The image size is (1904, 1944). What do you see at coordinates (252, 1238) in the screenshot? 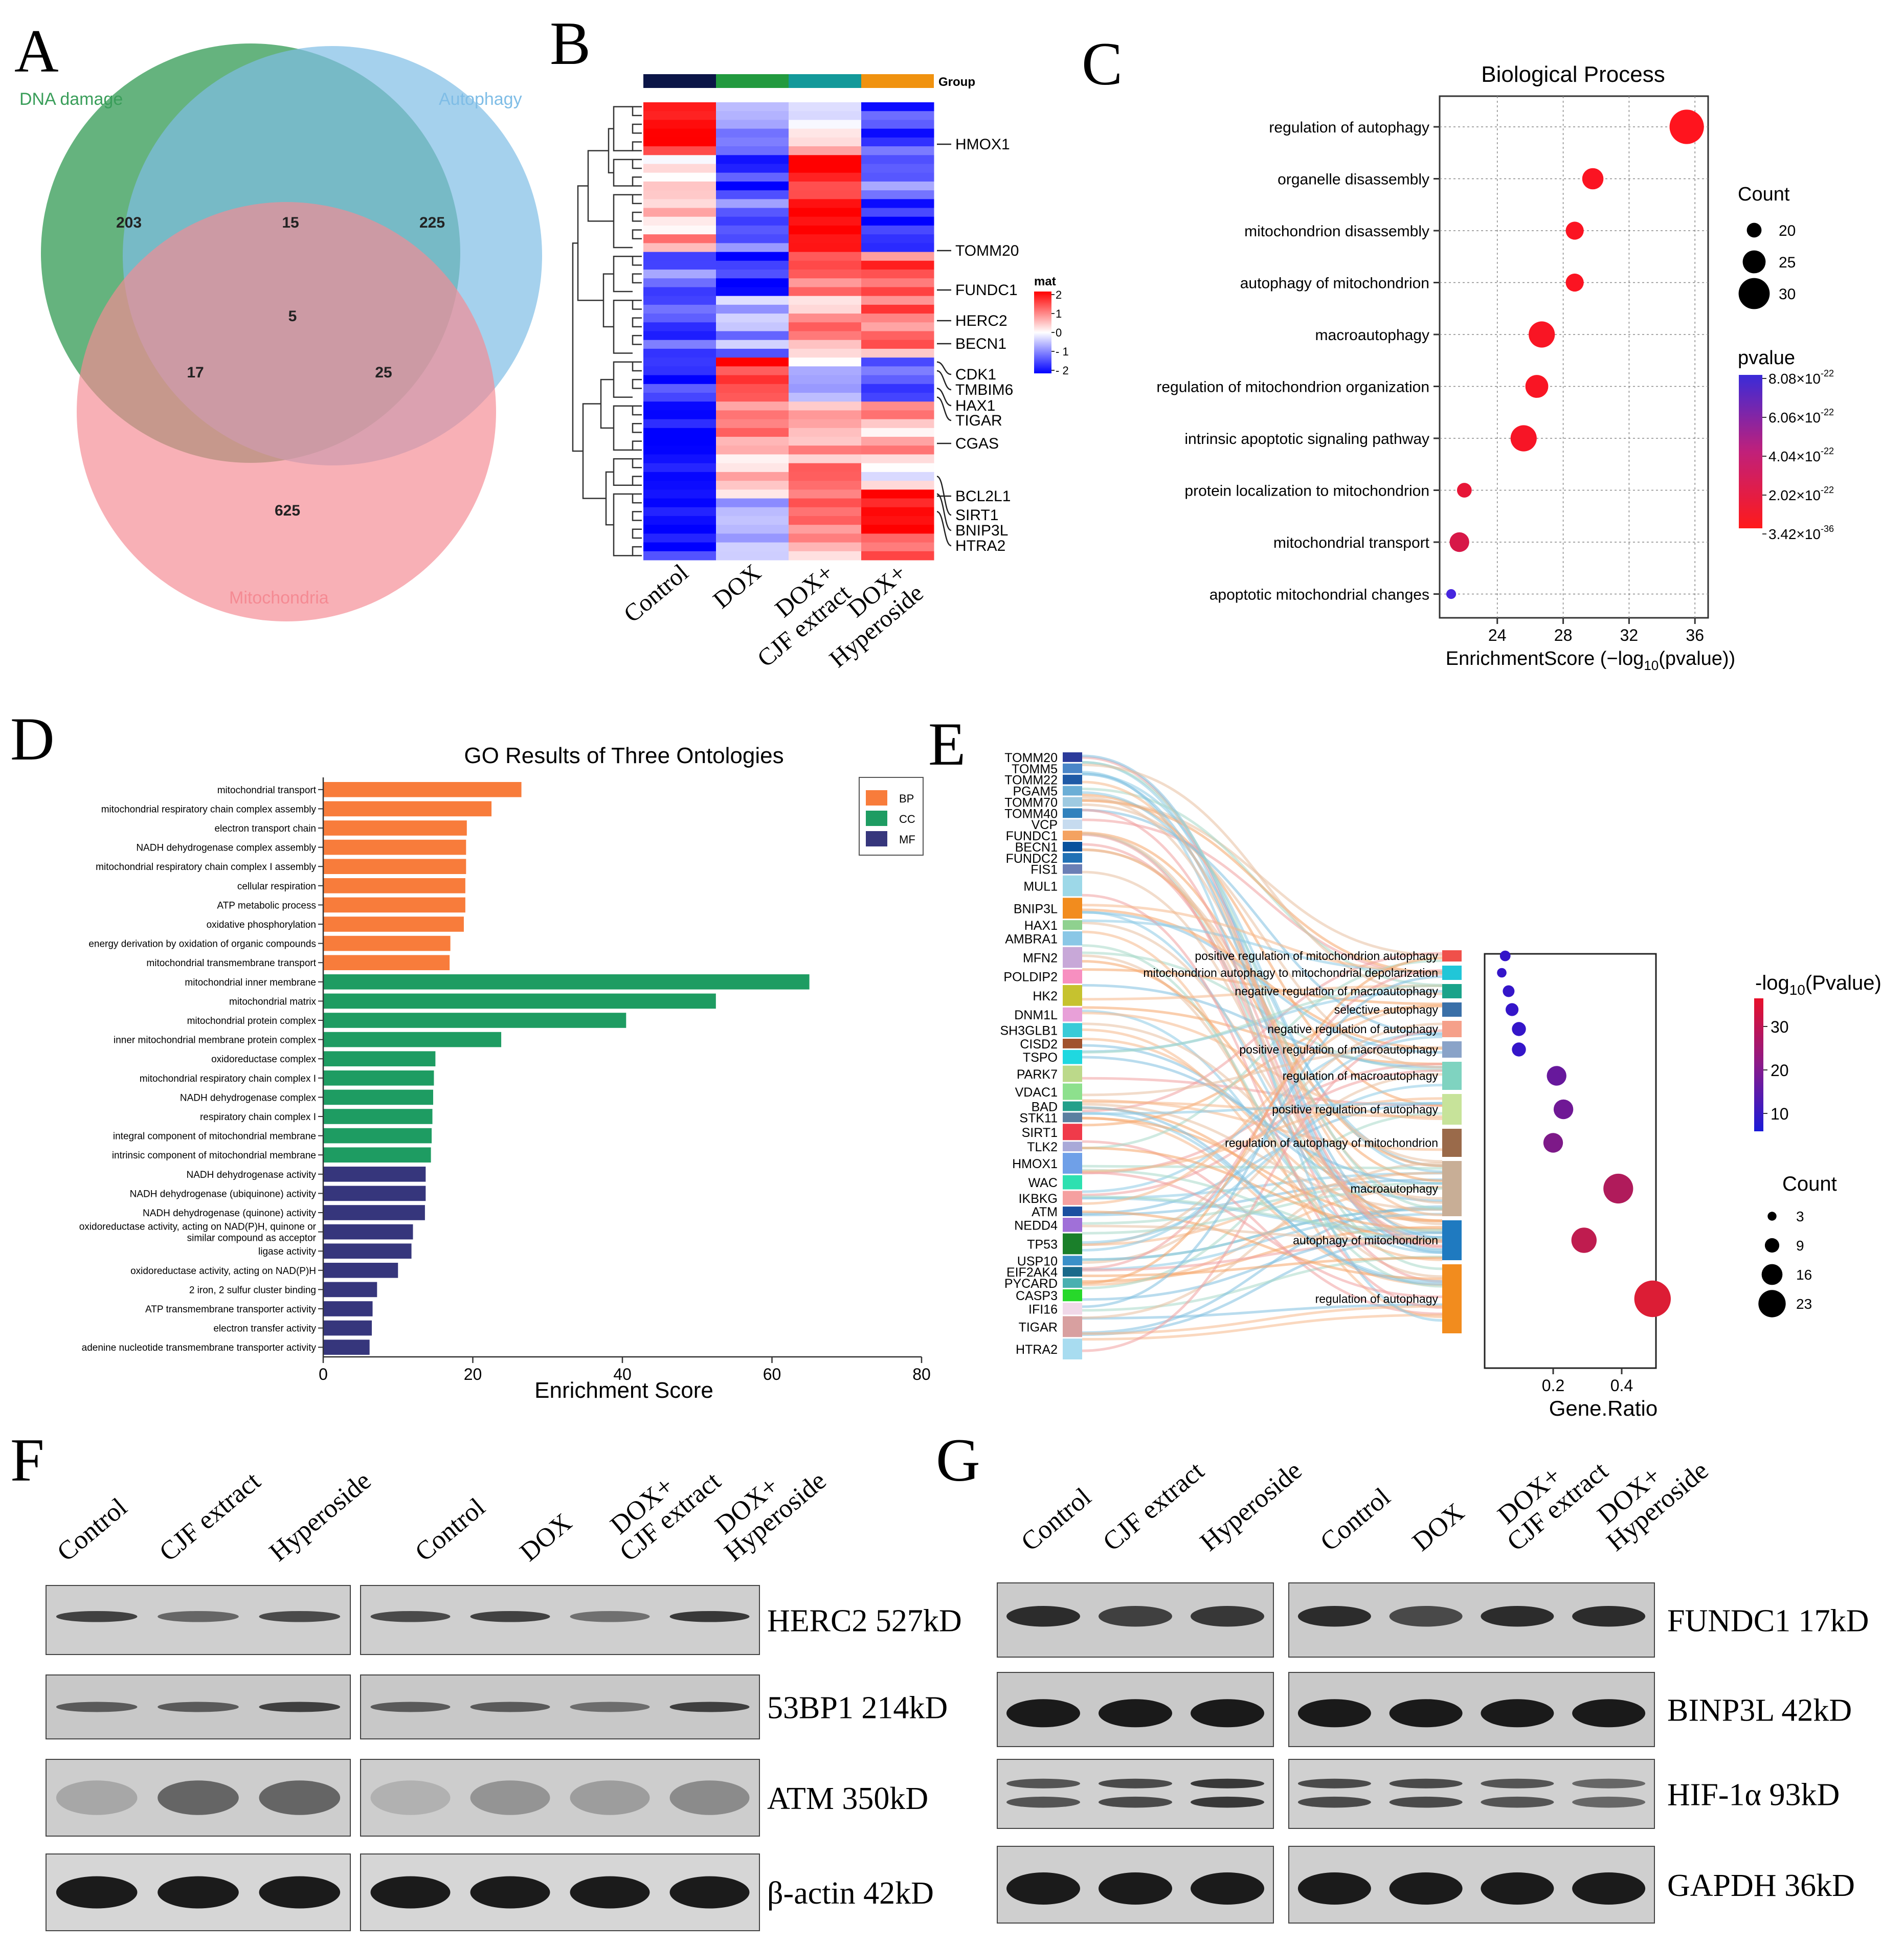
I see `d-category-label: similar compound as acceptor` at bounding box center [252, 1238].